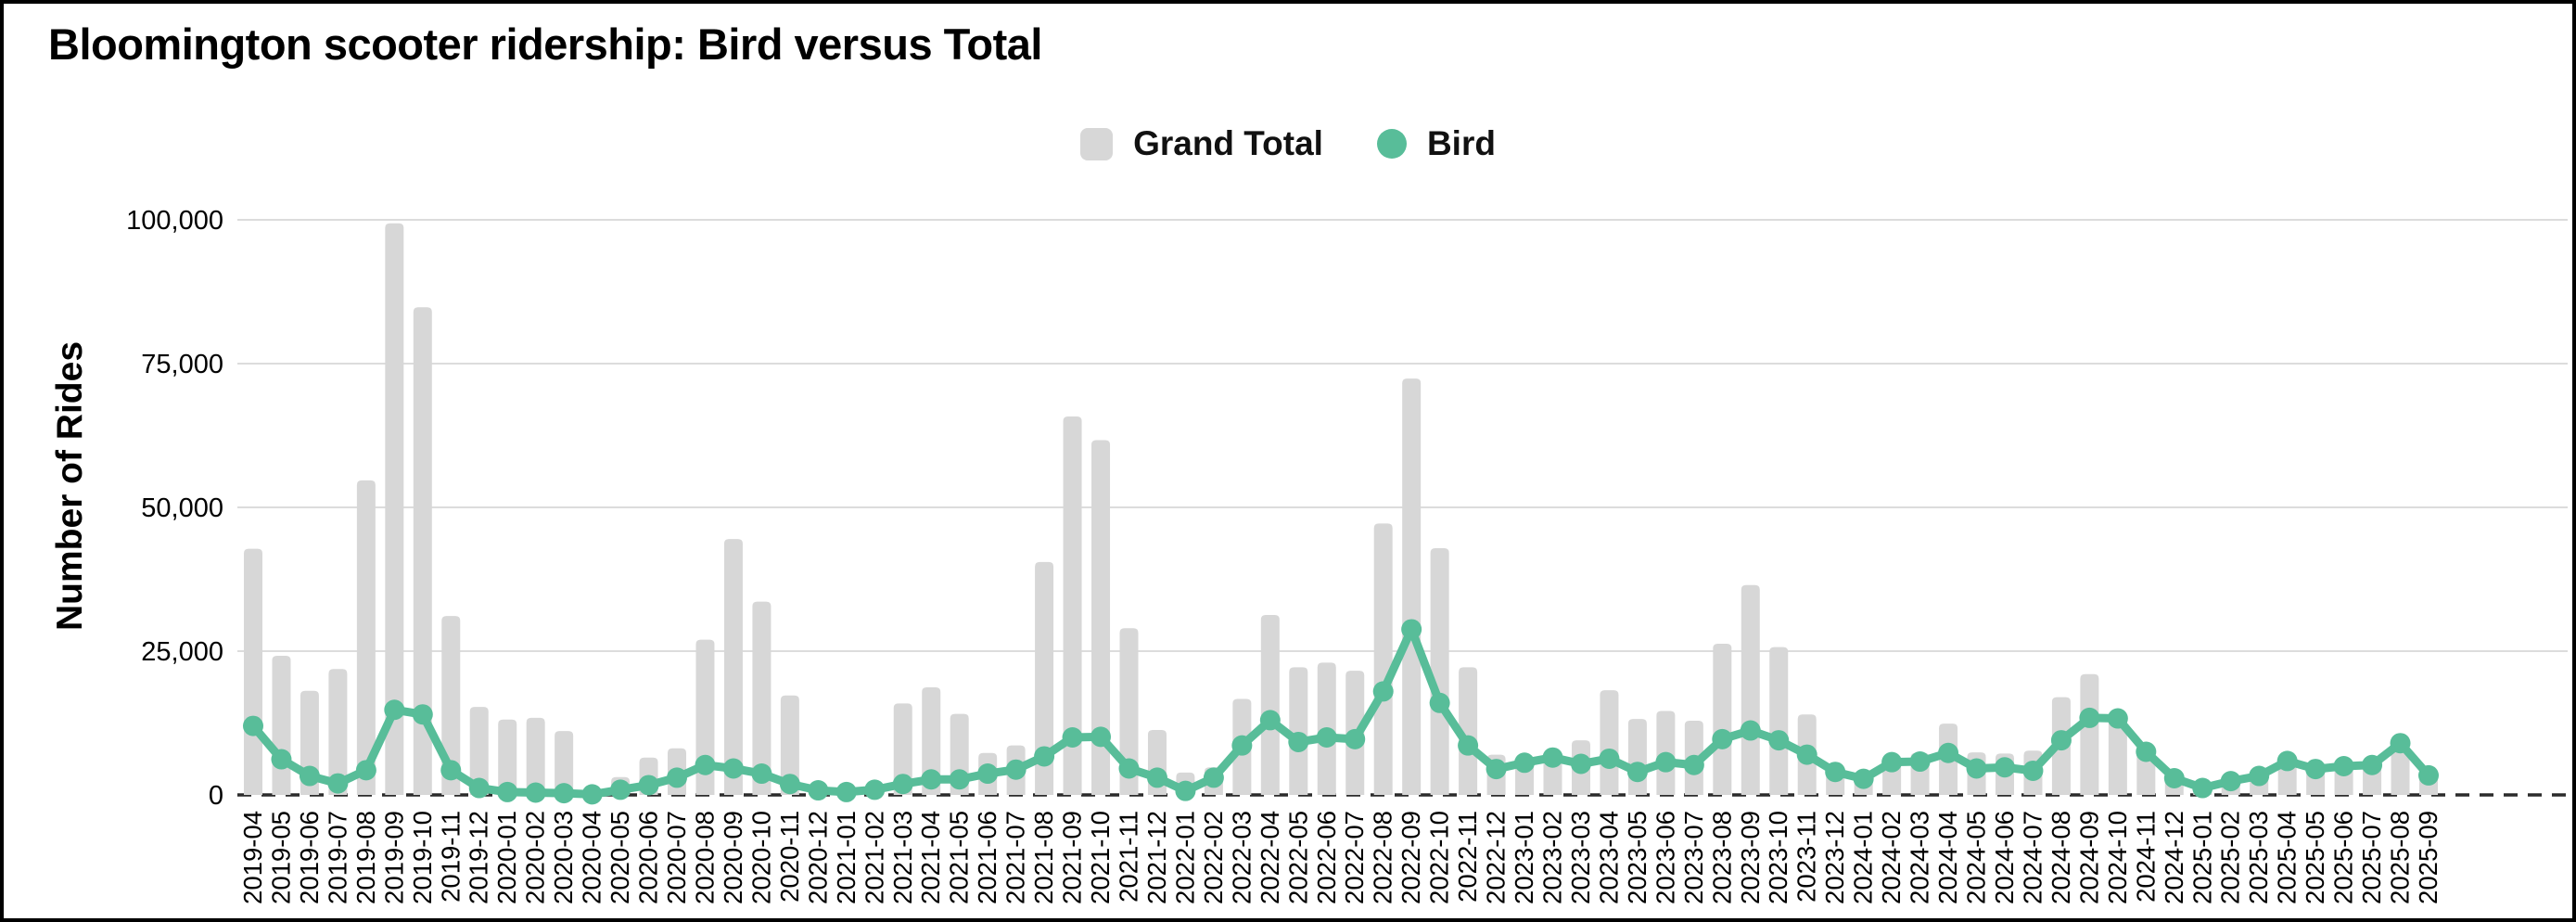 The image size is (2576, 922). Describe the element at coordinates (817, 857) in the screenshot. I see `x-tick-label: 2020-12` at that location.